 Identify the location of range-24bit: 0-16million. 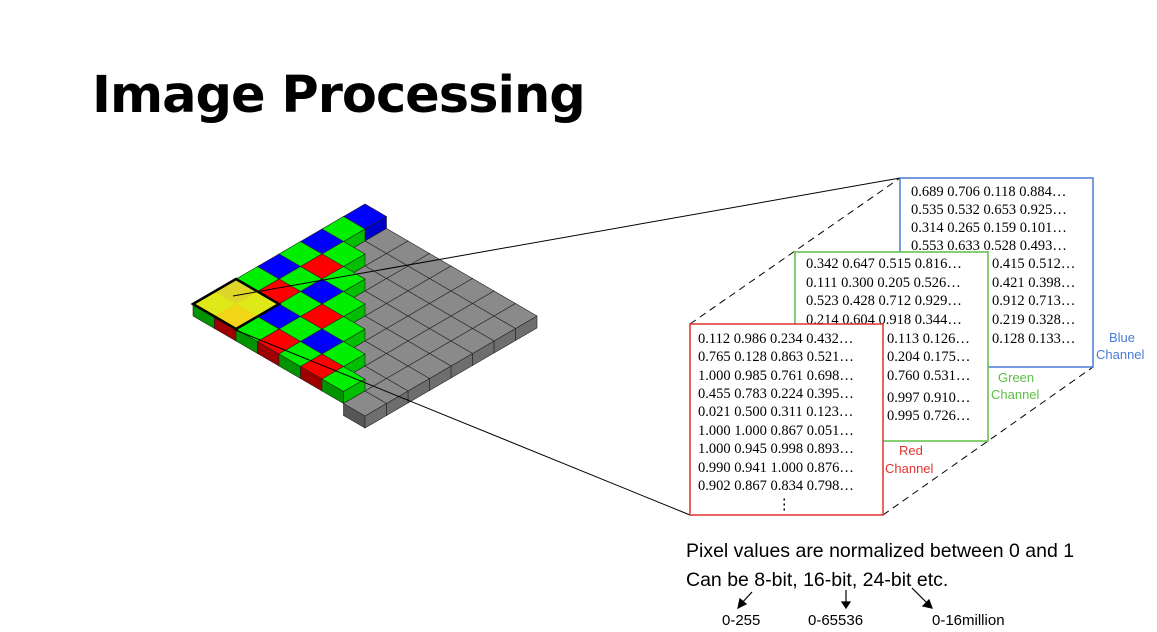
(968, 620).